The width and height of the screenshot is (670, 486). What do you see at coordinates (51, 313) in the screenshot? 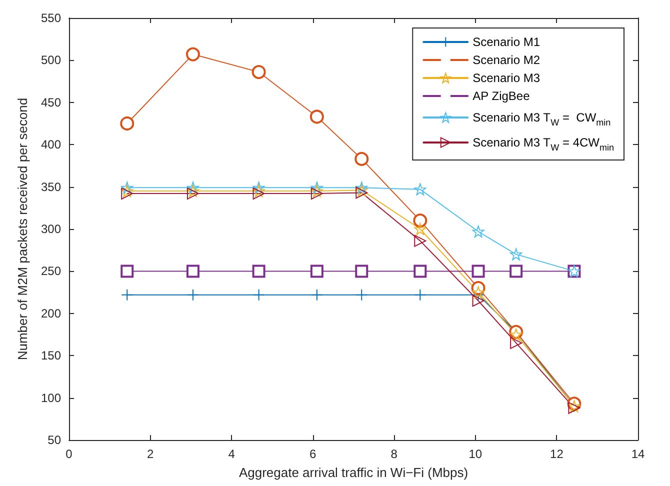
I see `y-tick-label: 200` at bounding box center [51, 313].